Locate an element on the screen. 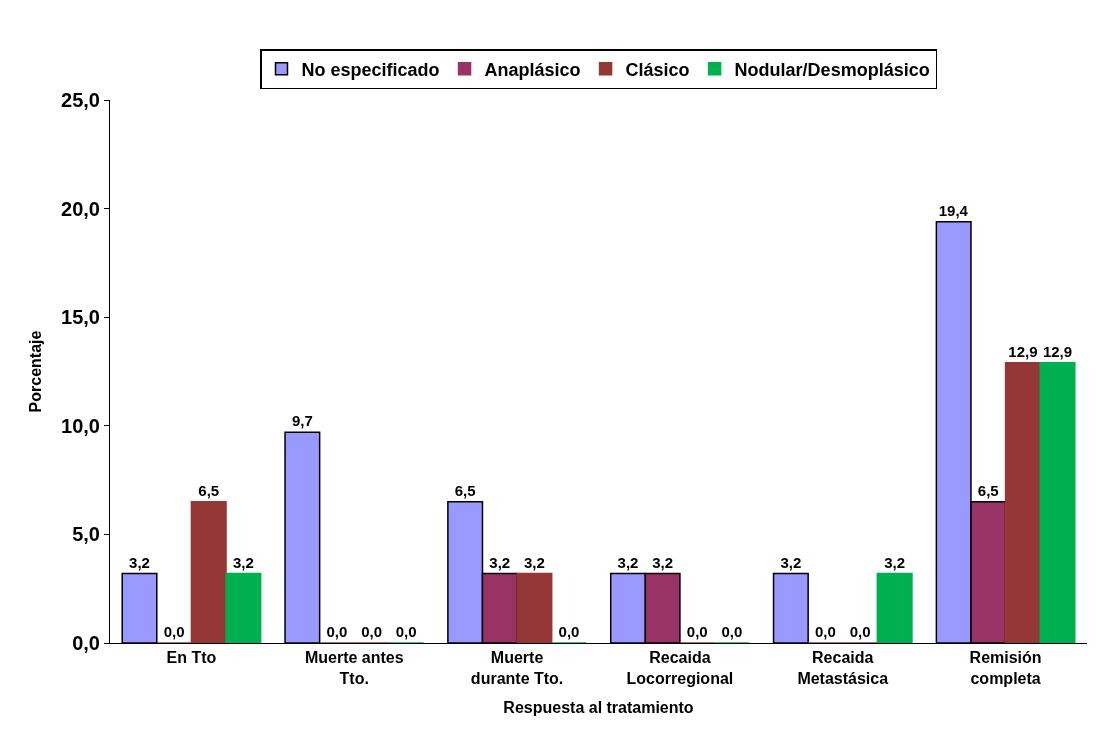 The height and width of the screenshot is (743, 1117). legend-label: Nodular/Desmoplásico is located at coordinates (832, 69).